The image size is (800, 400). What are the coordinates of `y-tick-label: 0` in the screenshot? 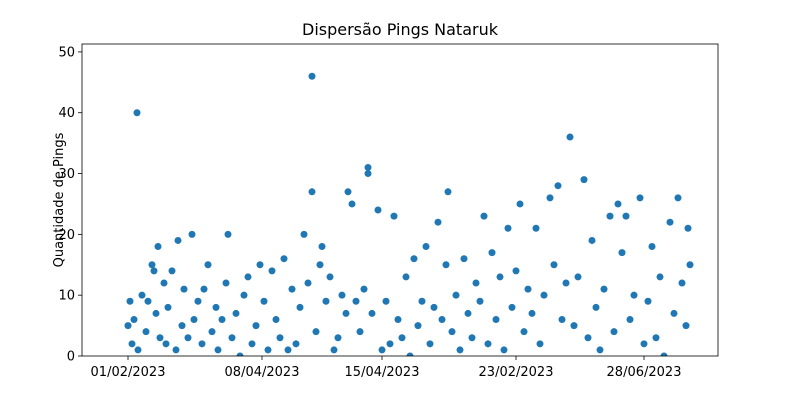 It's located at (71, 357).